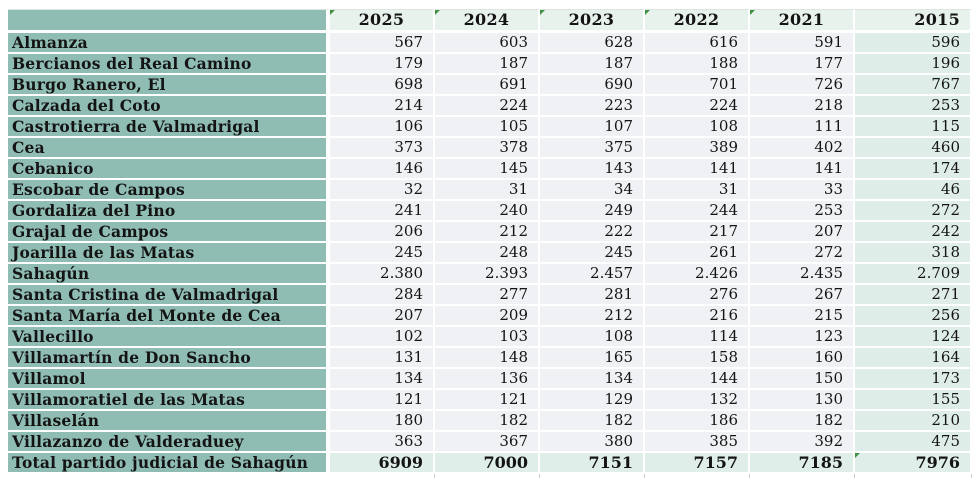 The height and width of the screenshot is (485, 980). Describe the element at coordinates (802, 43) in the screenshot. I see `population-cell: 591` at that location.